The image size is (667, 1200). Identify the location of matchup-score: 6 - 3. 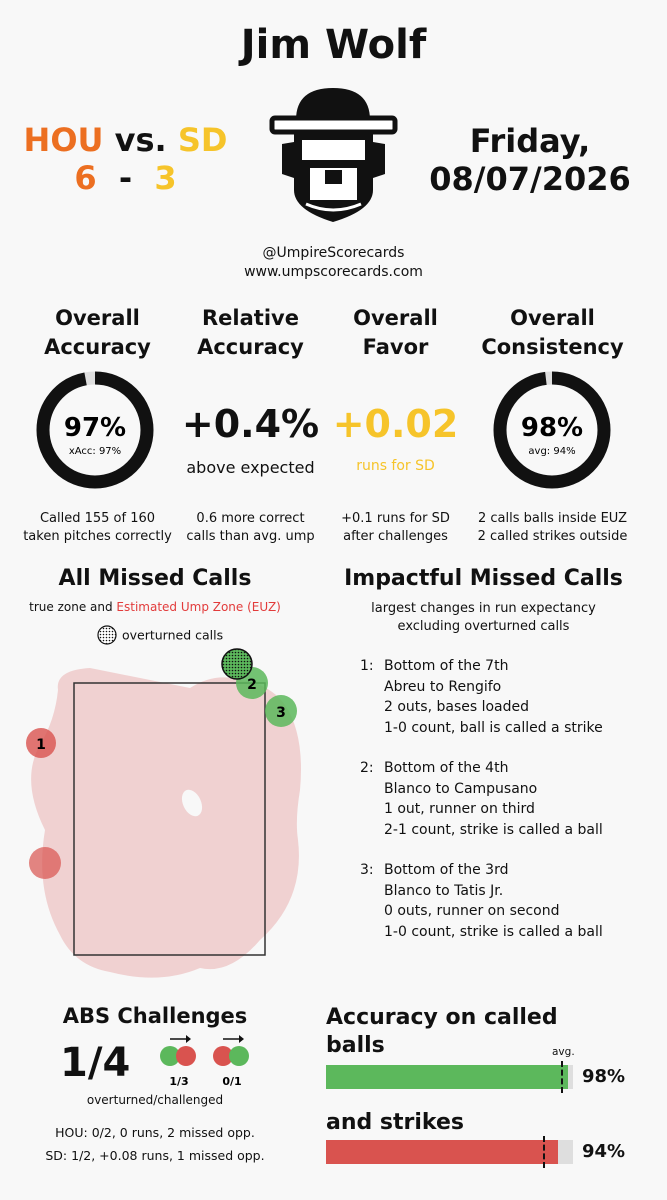
(125, 178).